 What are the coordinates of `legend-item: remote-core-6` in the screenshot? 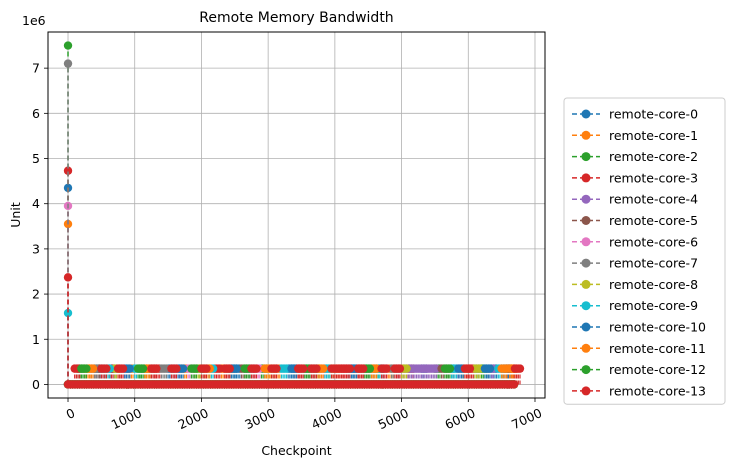 It's located at (635, 241).